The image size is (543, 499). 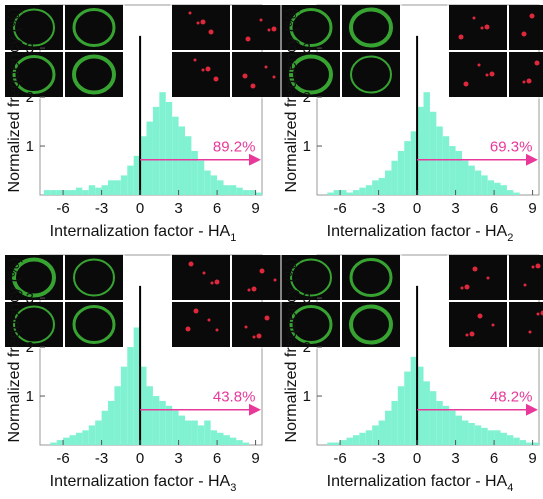 I want to click on x-axis-label: Internalization factor - HA1, so click(x=143, y=233).